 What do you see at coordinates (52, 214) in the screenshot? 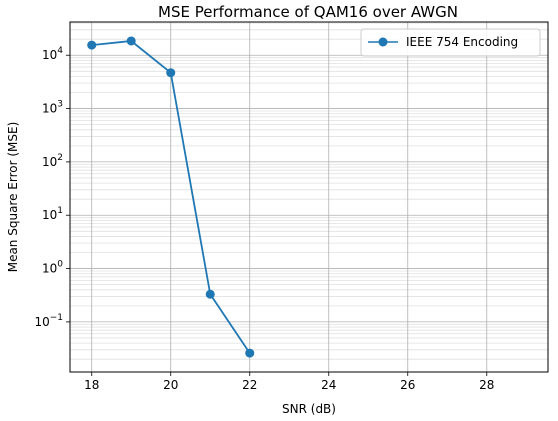
I see `y-tick-label: 10¹` at bounding box center [52, 214].